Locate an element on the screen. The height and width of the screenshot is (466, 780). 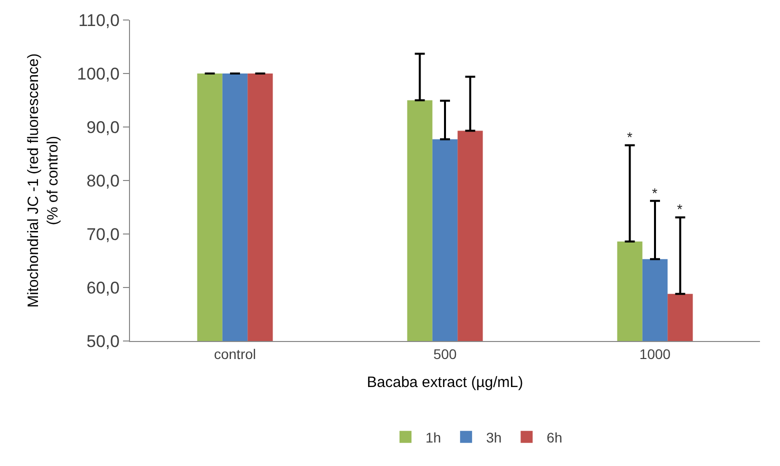
y-tick-label: 60,0 is located at coordinates (103, 288).